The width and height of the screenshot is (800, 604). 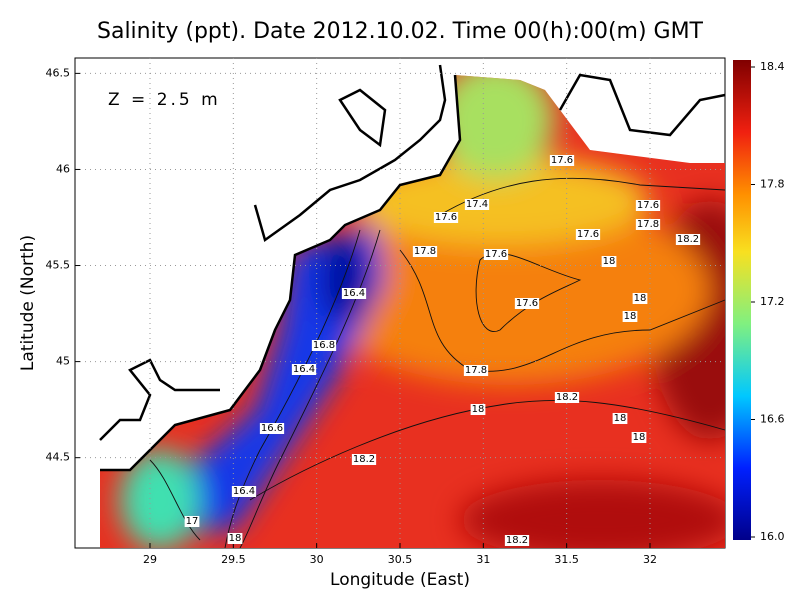 I want to click on y-tick-label: 45.5, so click(x=58, y=265).